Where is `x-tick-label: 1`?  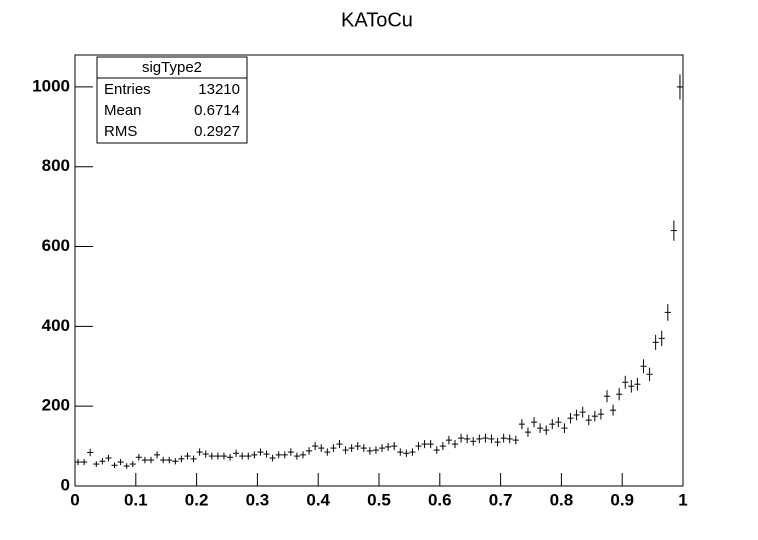 x-tick-label: 1 is located at coordinates (682, 499).